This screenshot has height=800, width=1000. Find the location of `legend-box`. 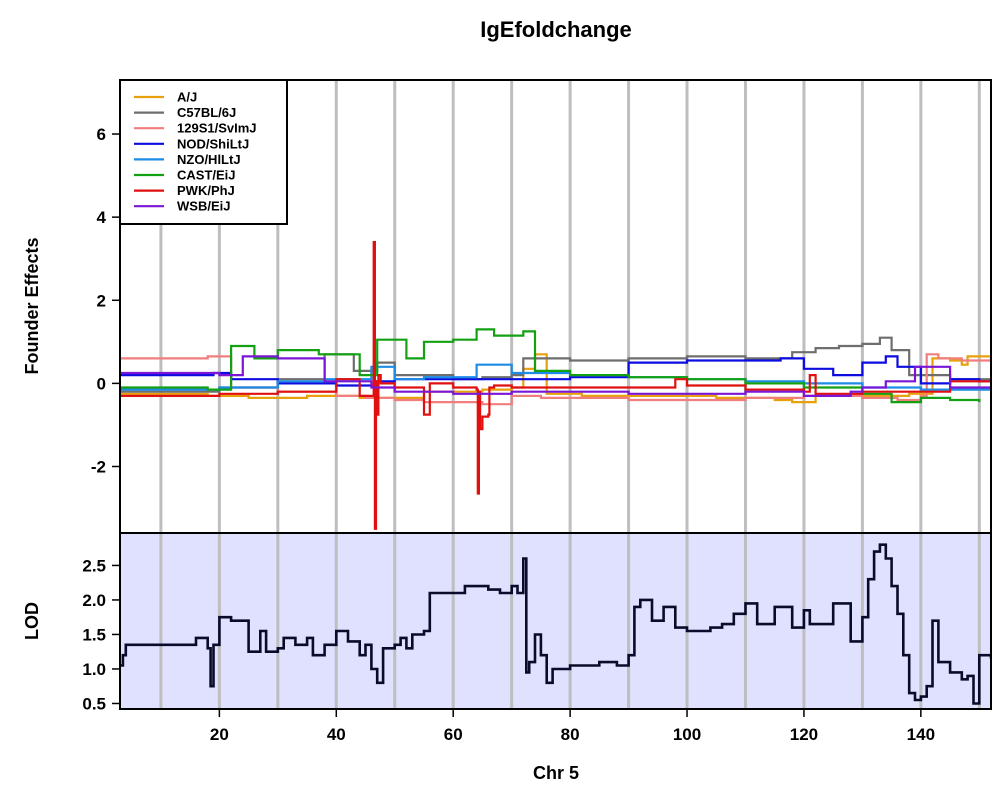

legend-box is located at coordinates (203, 152).